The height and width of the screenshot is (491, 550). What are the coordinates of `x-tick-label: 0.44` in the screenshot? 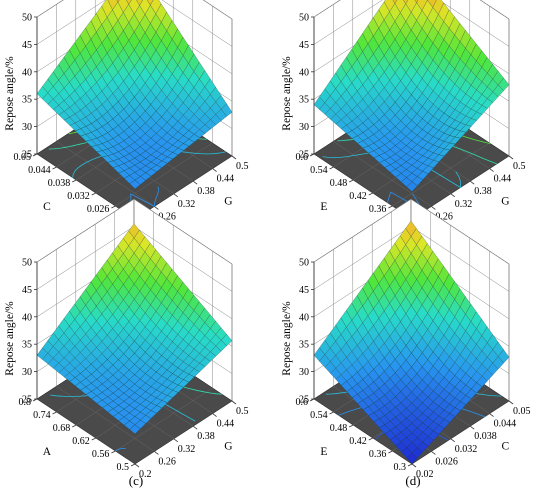 It's located at (503, 179).